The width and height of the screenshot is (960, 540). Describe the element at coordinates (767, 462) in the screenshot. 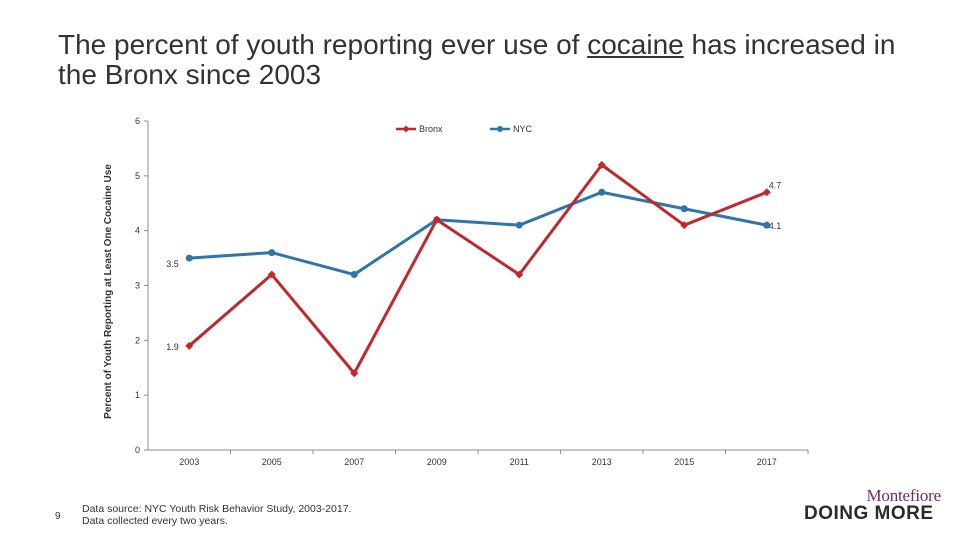

I see `x-tick-label: 2017` at that location.